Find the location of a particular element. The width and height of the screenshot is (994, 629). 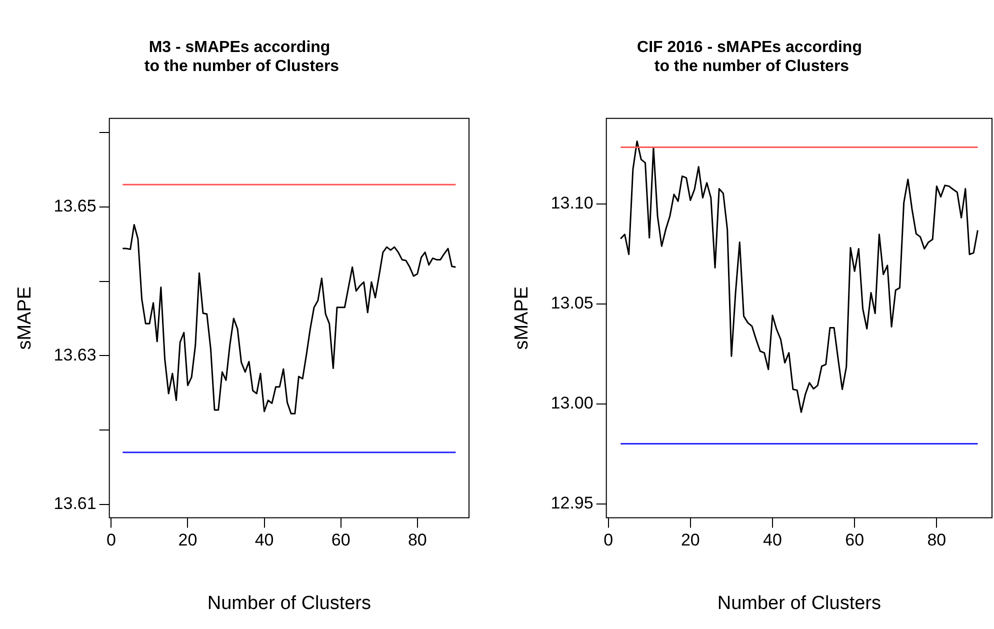

y-tick-label: 13.65 is located at coordinates (75, 206).